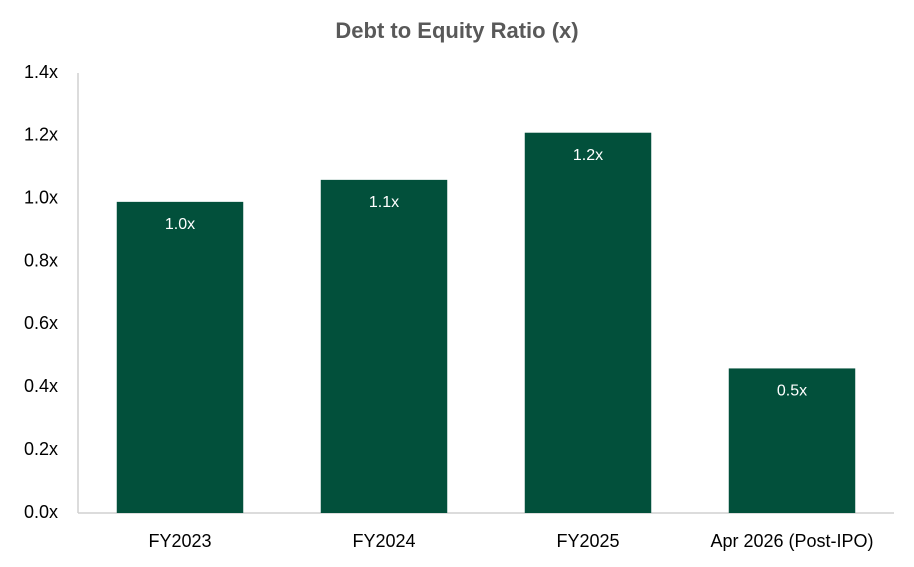  I want to click on y-tick-label: 1.2x, so click(41, 135).